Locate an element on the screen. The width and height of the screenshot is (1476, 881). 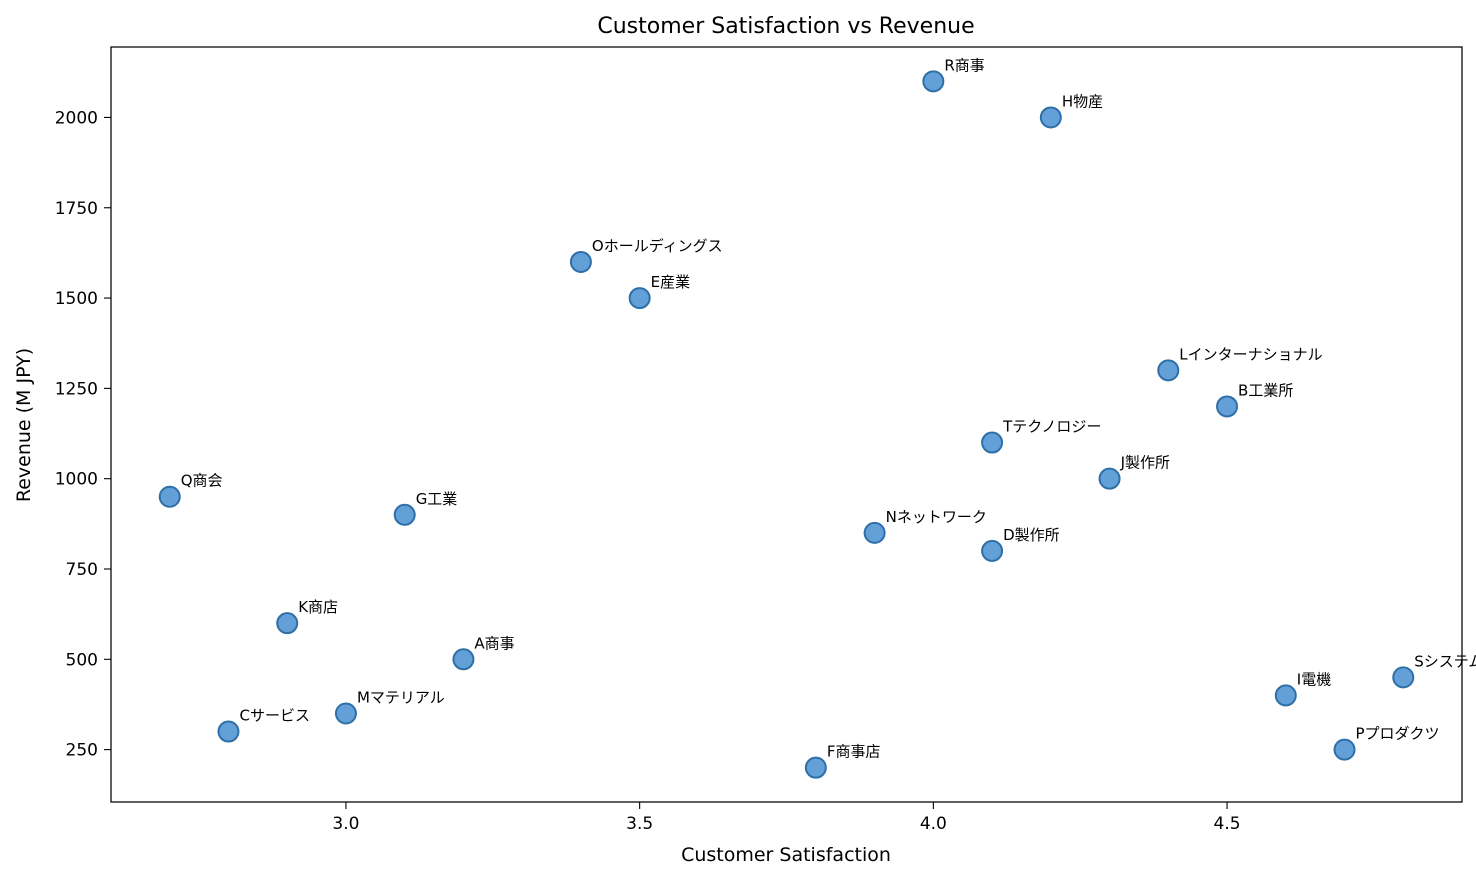
point-label: Cサービス is located at coordinates (274, 716).